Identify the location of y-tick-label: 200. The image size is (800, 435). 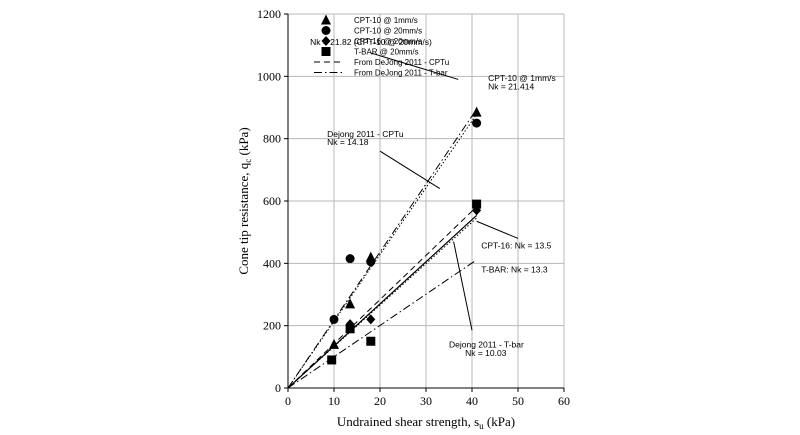
(272, 326).